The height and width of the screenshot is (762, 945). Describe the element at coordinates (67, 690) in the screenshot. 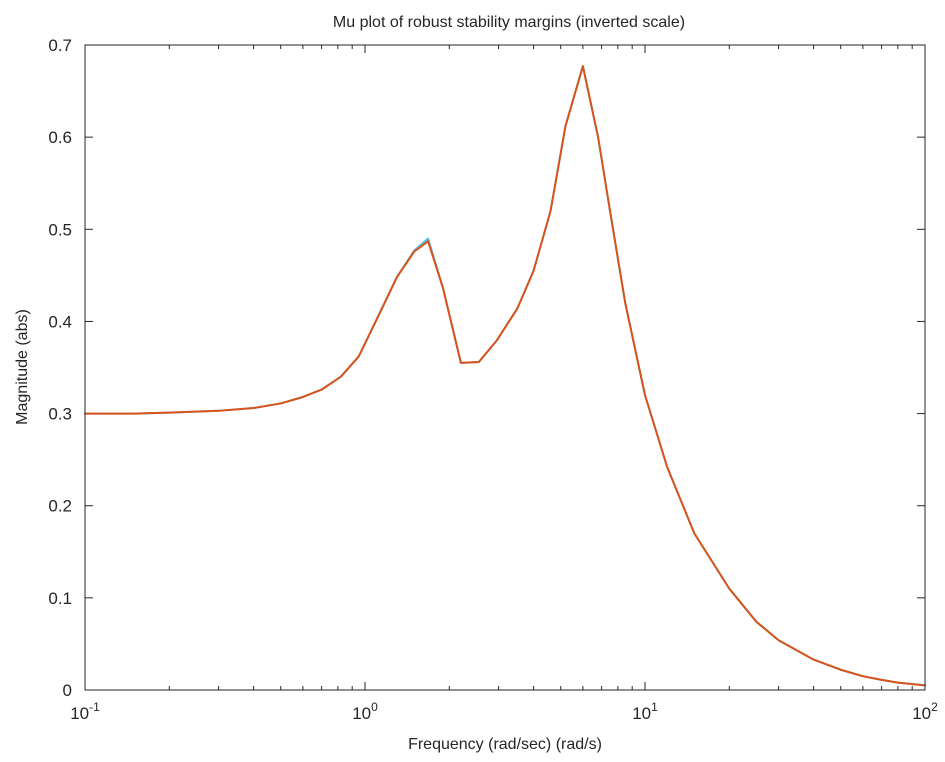

I see `y-tick-label: 0` at that location.